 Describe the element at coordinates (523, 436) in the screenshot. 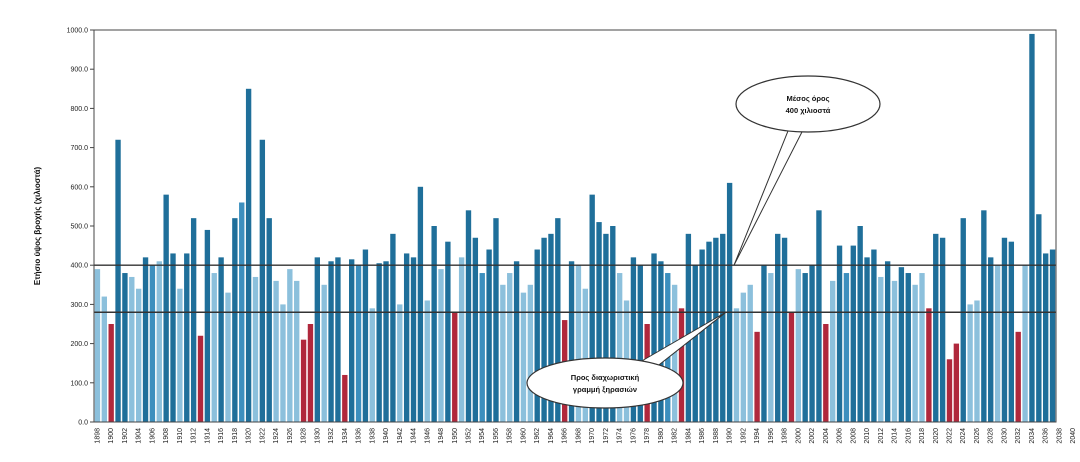

I see `x-tick-label: 1960` at that location.